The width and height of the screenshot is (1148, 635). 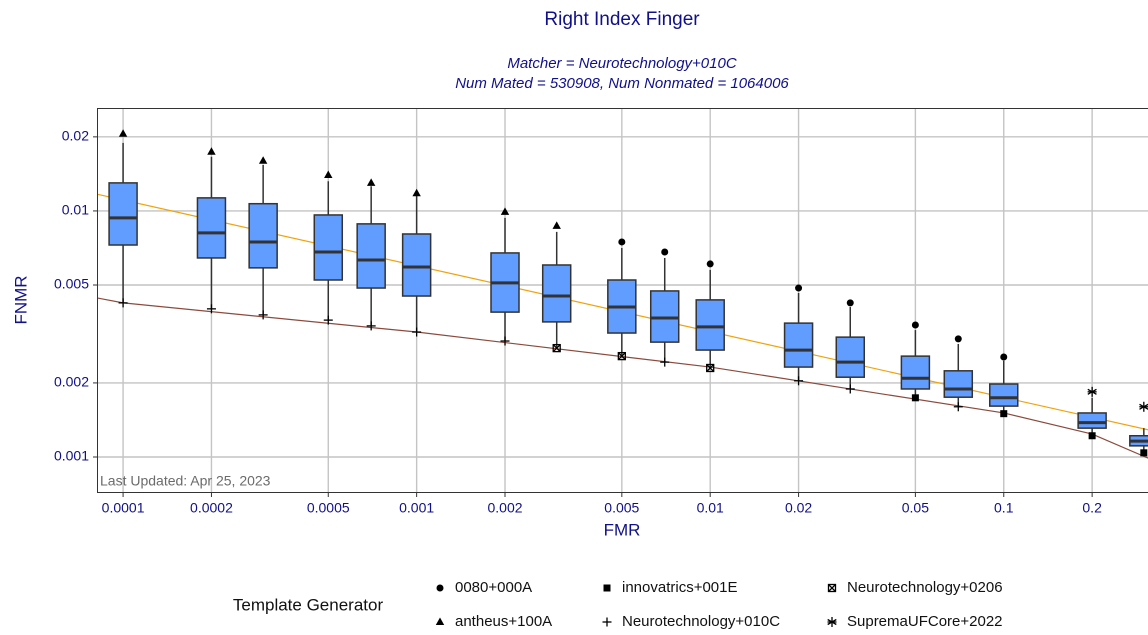 What do you see at coordinates (493, 587) in the screenshot?
I see `legend-label: 0080+000A` at bounding box center [493, 587].